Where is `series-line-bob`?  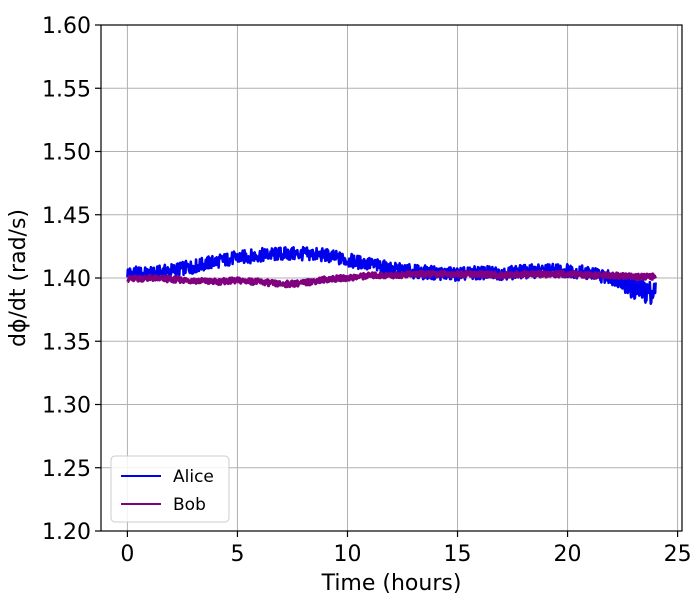 series-line-bob is located at coordinates (391, 279).